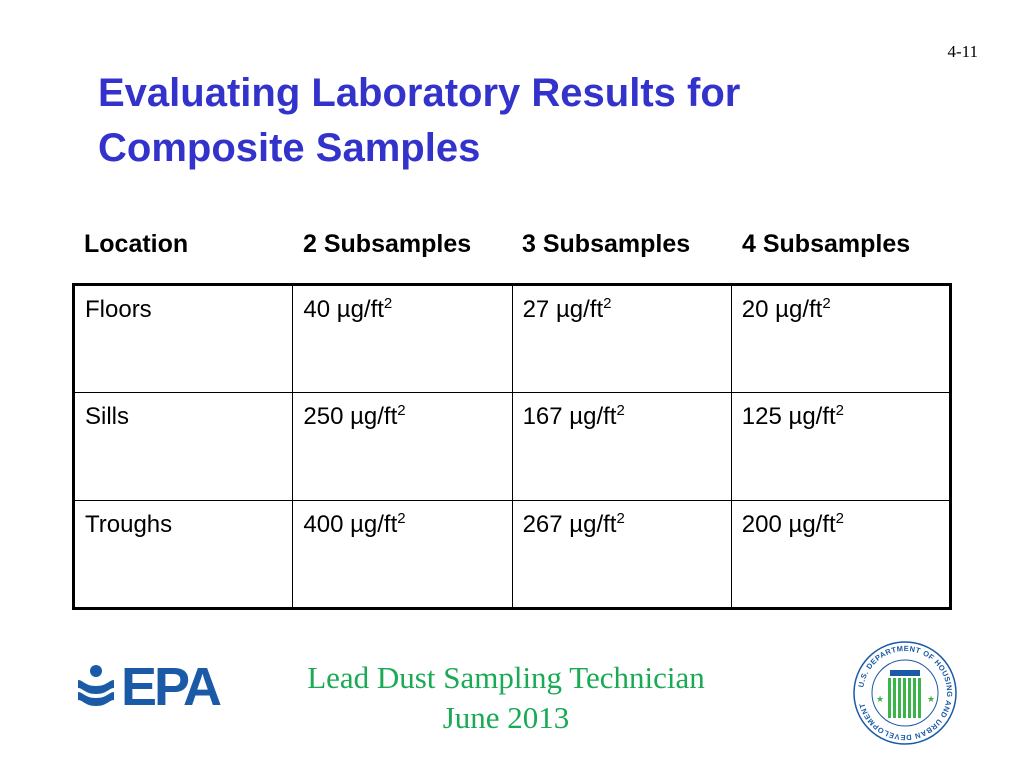 The width and height of the screenshot is (1024, 768). Describe the element at coordinates (402, 446) in the screenshot. I see `value-cell: 250 µg/ft2` at that location.